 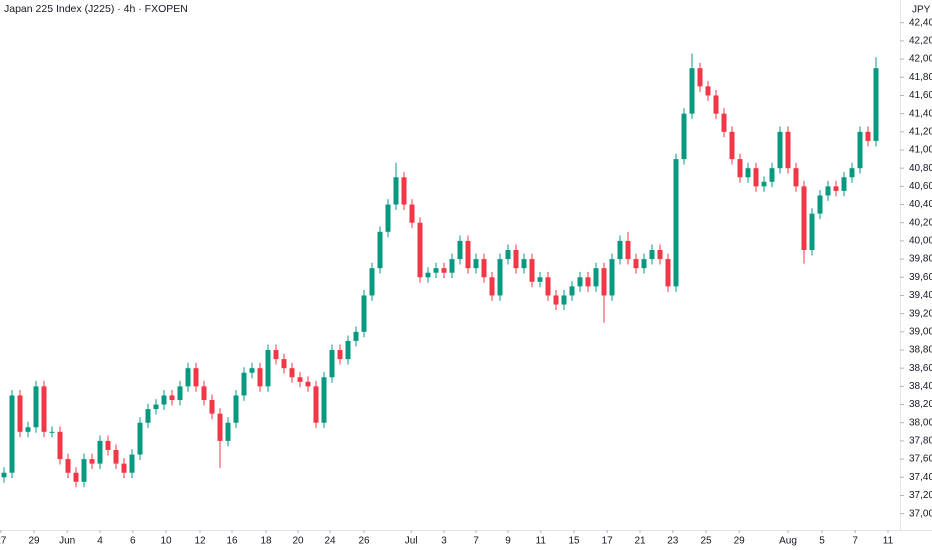 I want to click on y-tick-label: 39,200, so click(x=920, y=313).